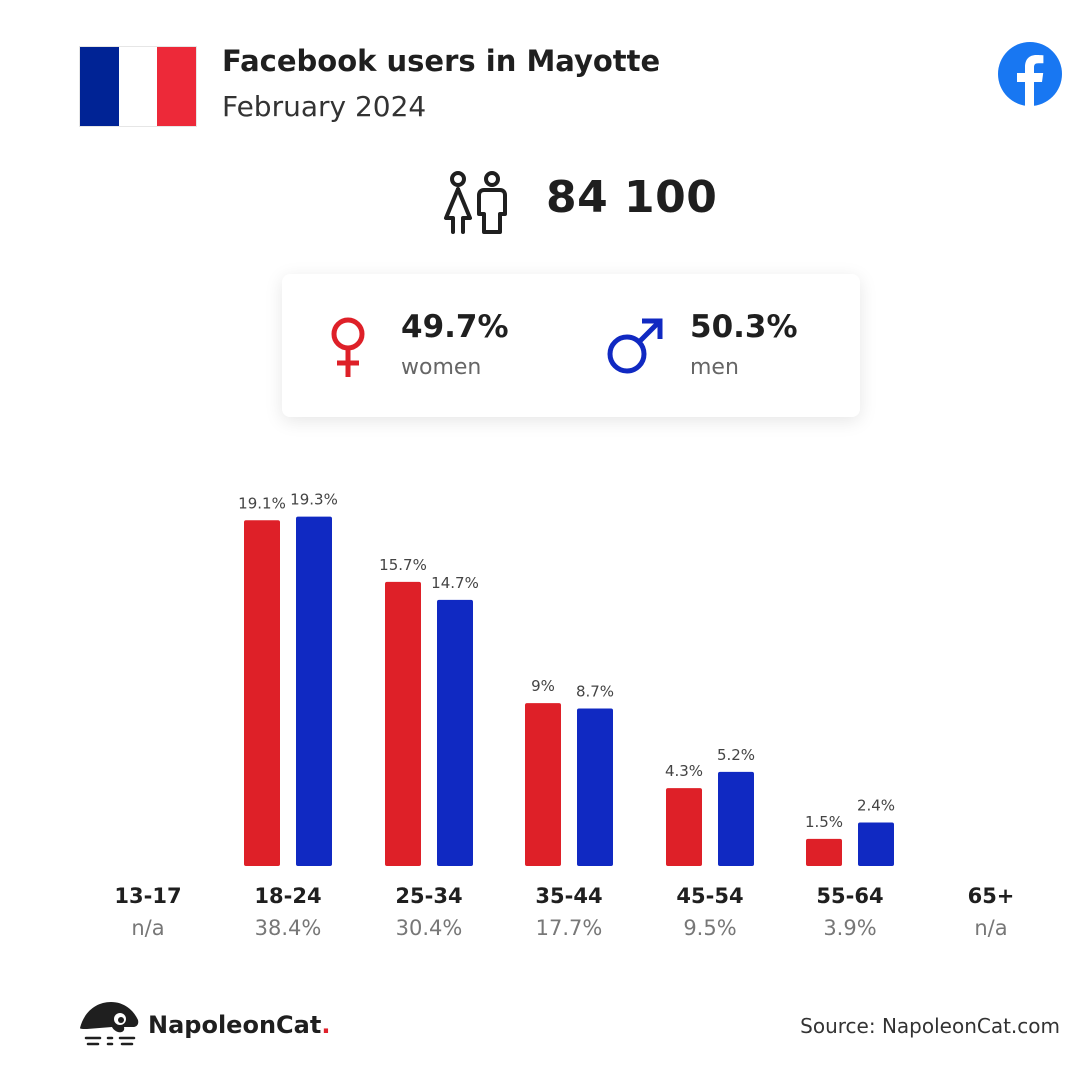 Image resolution: width=1080 pixels, height=1080 pixels. Describe the element at coordinates (710, 912) in the screenshot. I see `age-group-45-54: 45-54 9.5%` at that location.